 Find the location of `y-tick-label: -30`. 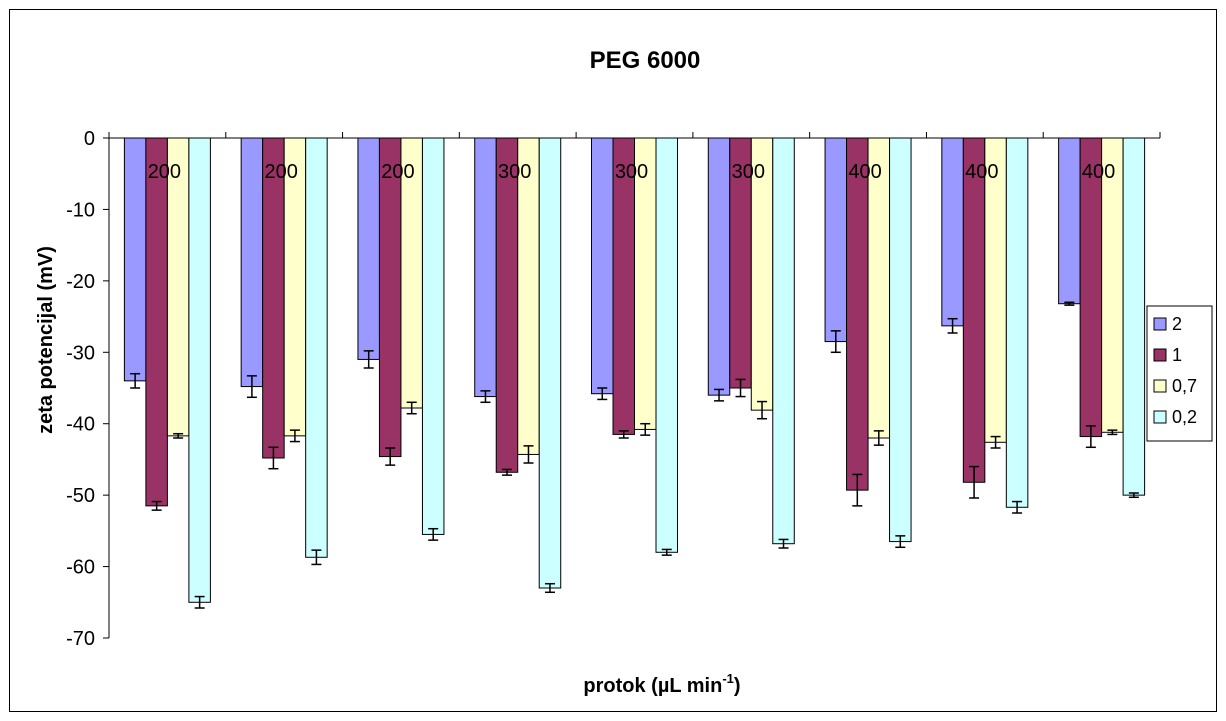

y-tick-label: -30 is located at coordinates (80, 353).